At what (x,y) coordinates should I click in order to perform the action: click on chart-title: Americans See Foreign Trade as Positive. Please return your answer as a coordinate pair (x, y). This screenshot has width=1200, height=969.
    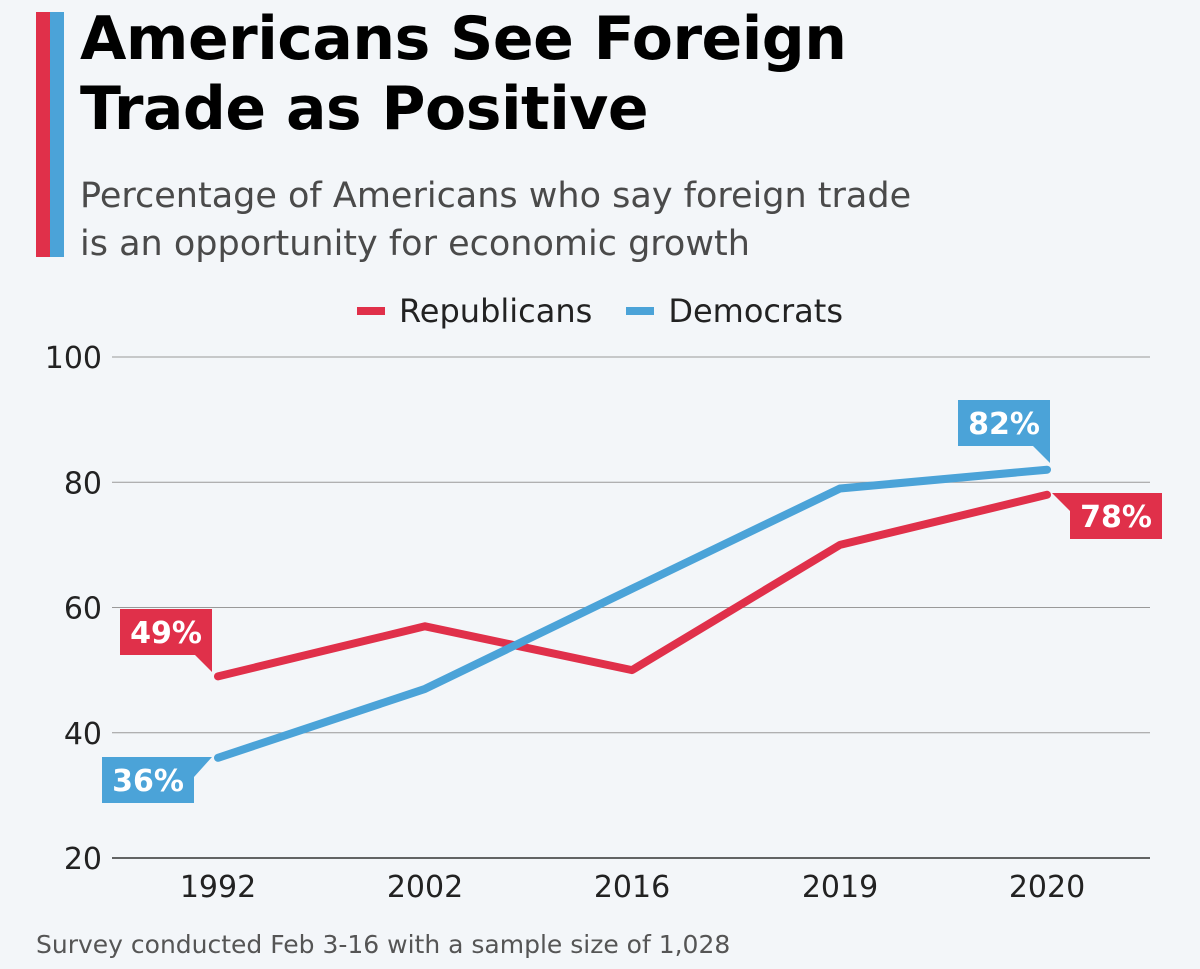
    Looking at the image, I should click on (580, 74).